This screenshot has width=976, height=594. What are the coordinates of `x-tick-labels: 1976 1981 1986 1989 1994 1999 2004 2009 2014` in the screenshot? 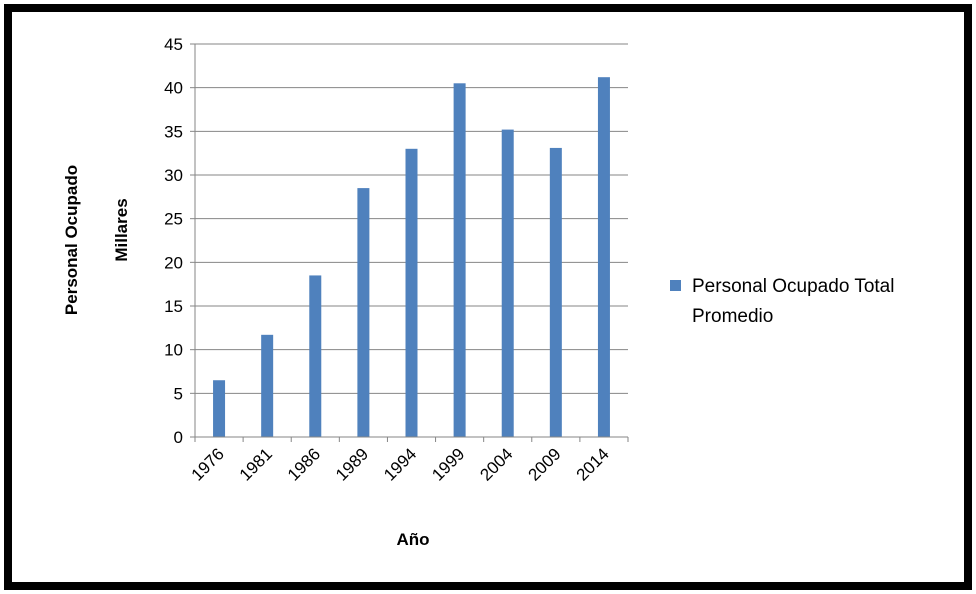 It's located at (408, 461).